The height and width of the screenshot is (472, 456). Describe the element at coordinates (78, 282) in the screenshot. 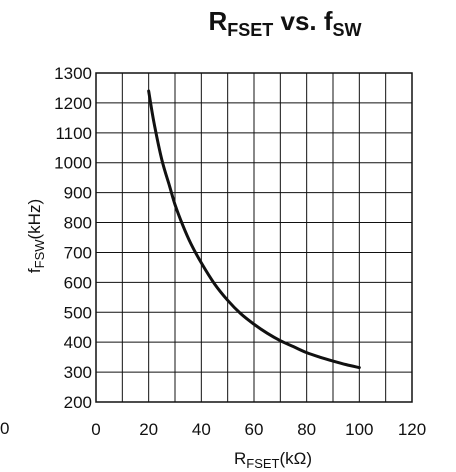

I see `y-tick-label: 600` at that location.